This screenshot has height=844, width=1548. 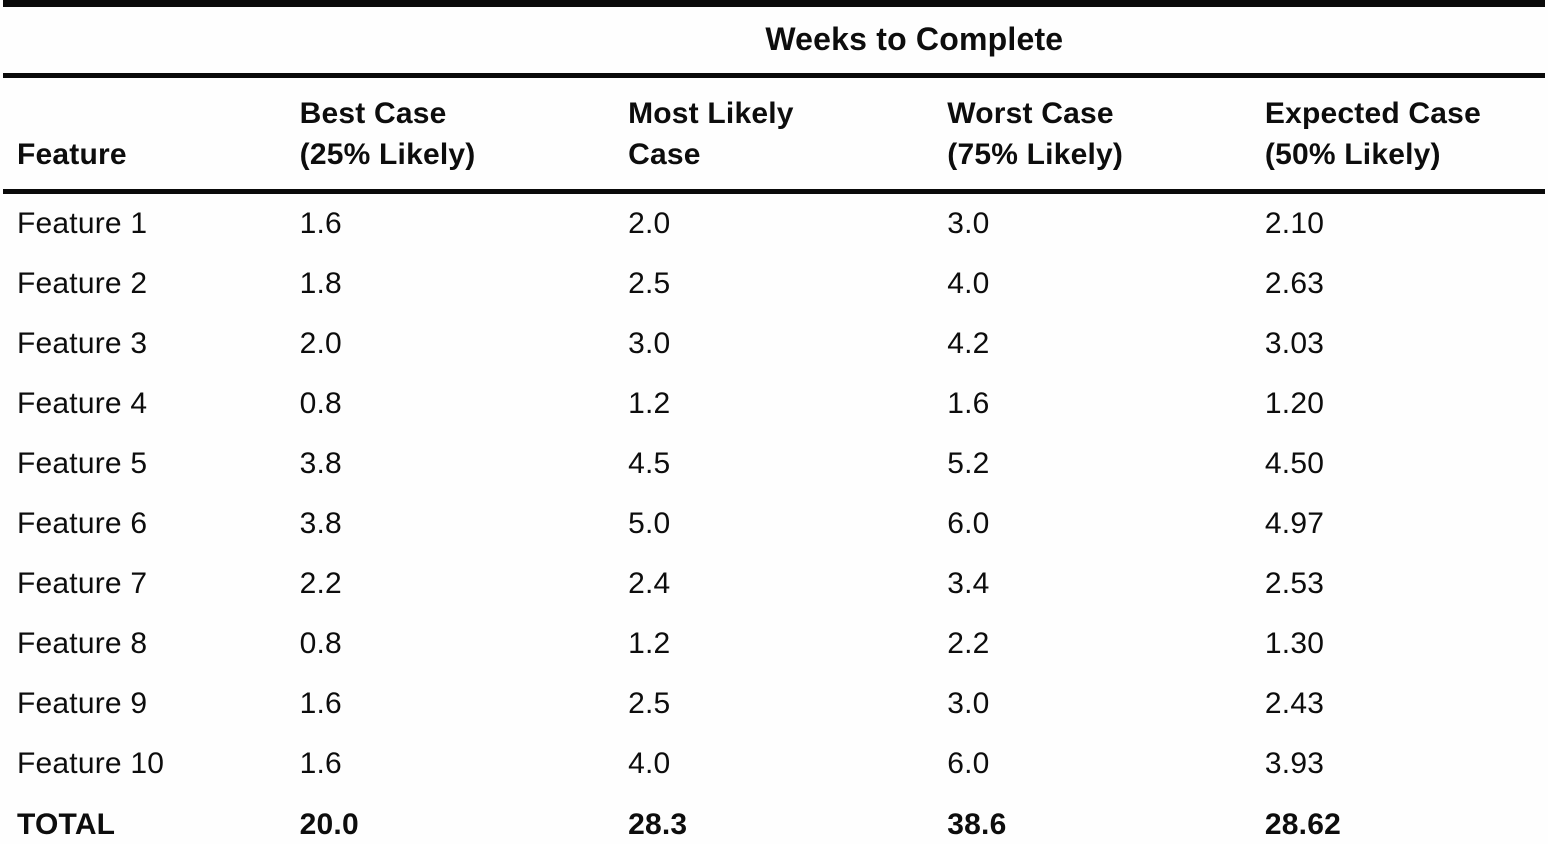 What do you see at coordinates (82, 583) in the screenshot?
I see `feature-name-cell: Feature 7` at bounding box center [82, 583].